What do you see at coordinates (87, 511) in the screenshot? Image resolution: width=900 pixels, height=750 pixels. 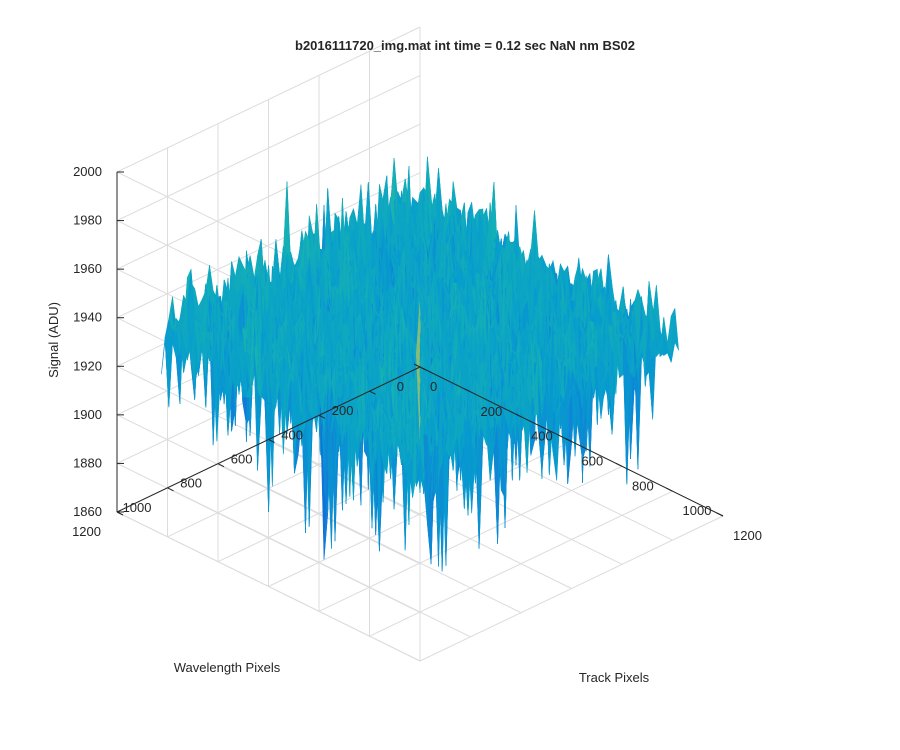 I see `z-tick-label: 1860` at bounding box center [87, 511].